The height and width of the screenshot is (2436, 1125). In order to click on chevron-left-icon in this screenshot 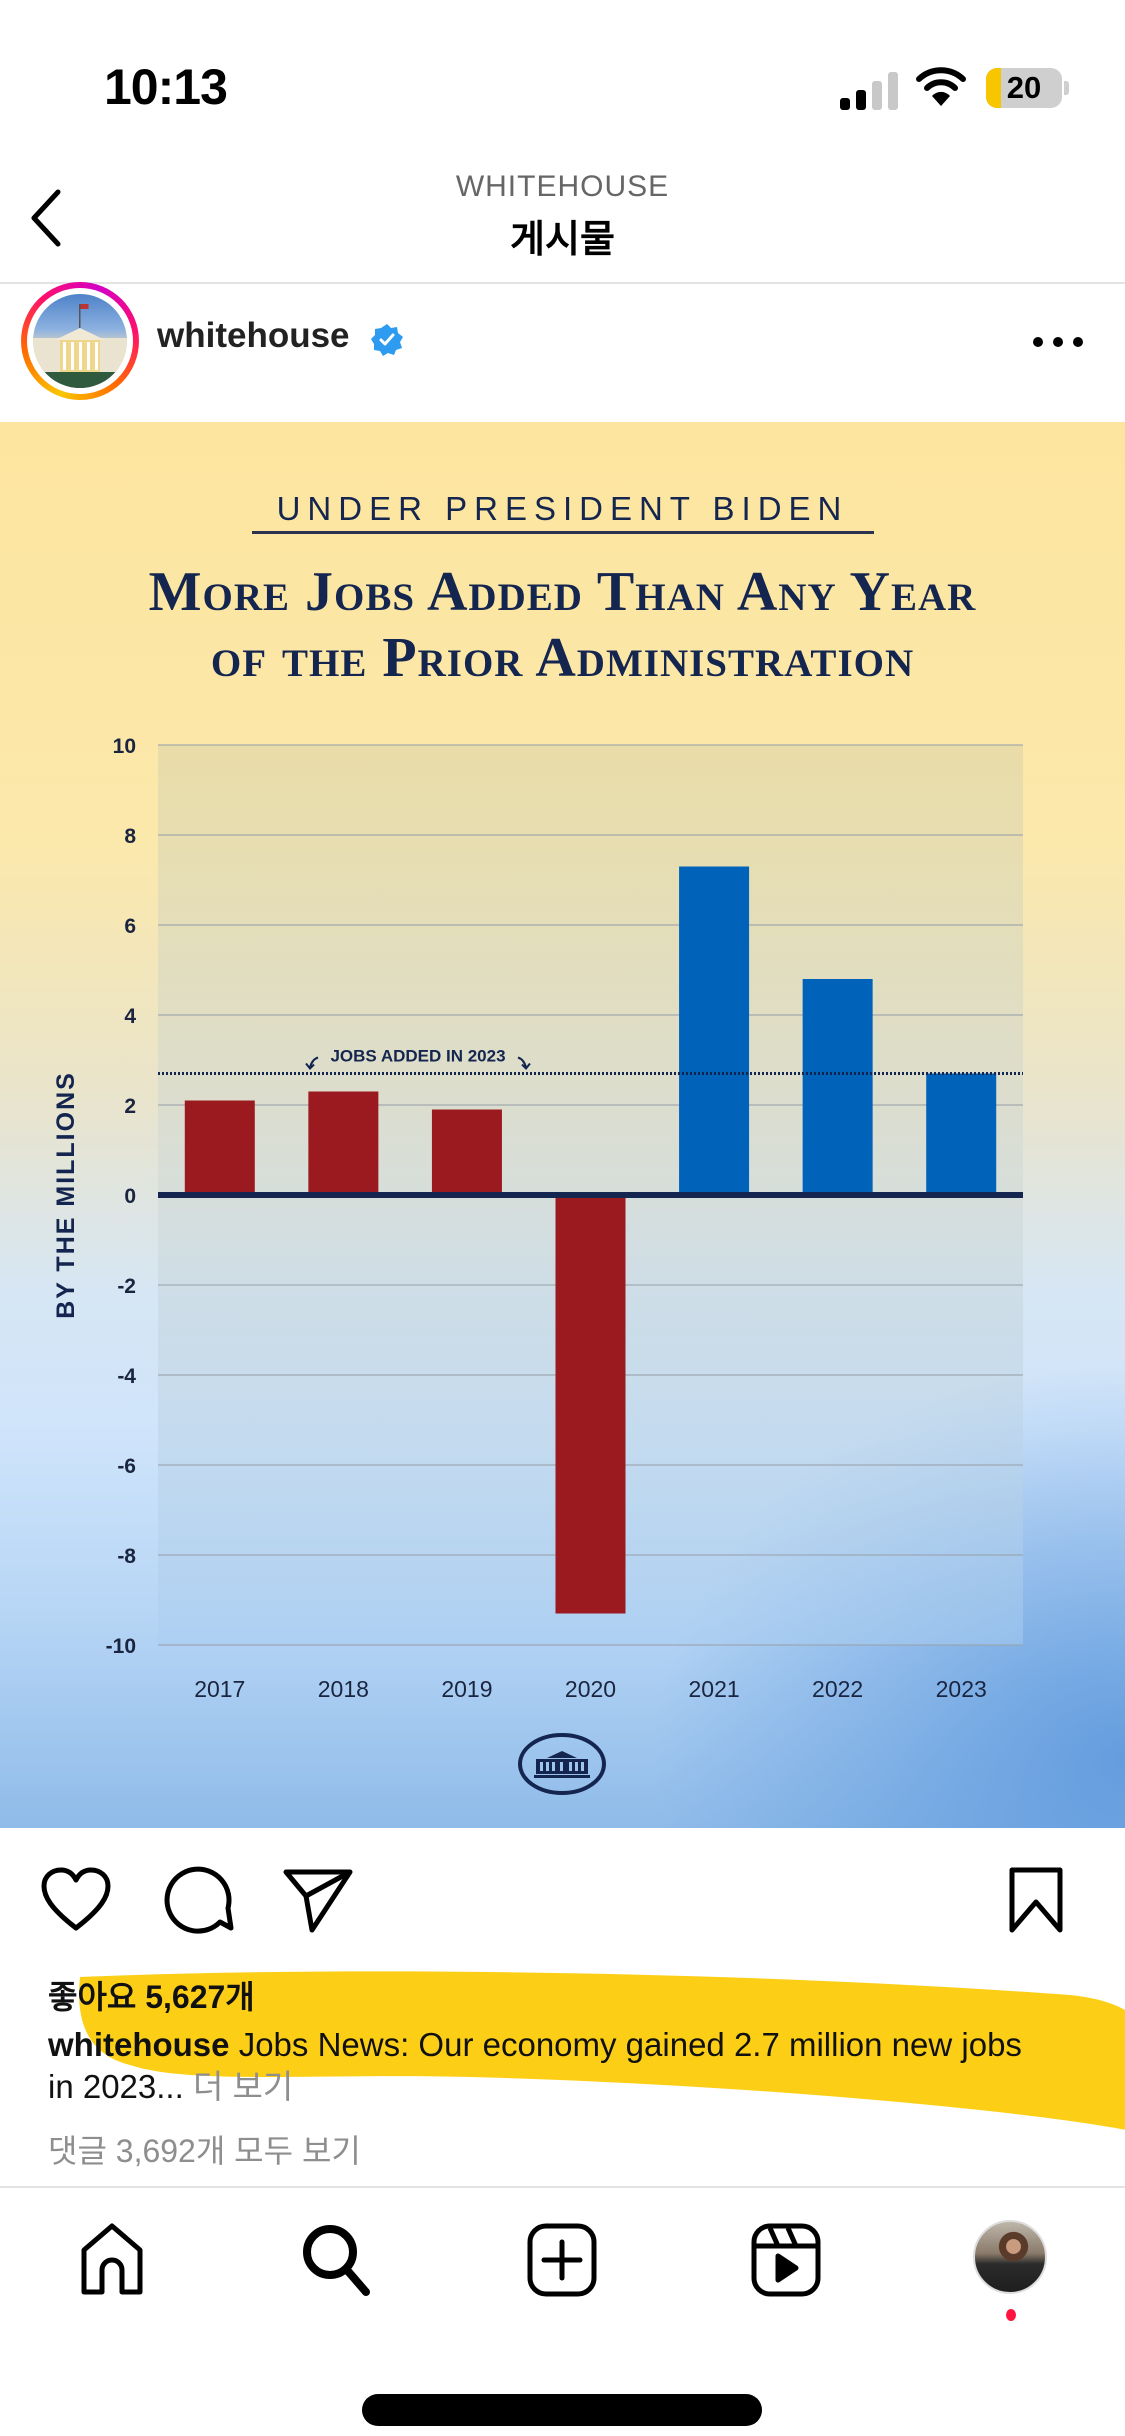, I will do `click(46, 218)`.